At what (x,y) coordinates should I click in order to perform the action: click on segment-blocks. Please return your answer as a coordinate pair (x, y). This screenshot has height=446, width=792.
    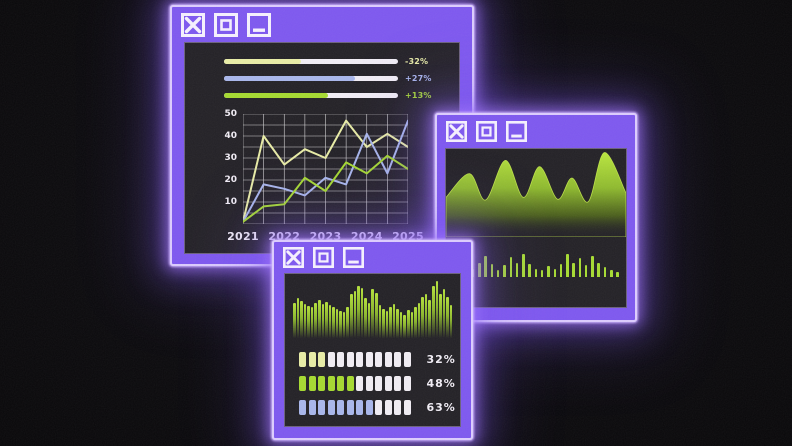
    Looking at the image, I should click on (355, 383).